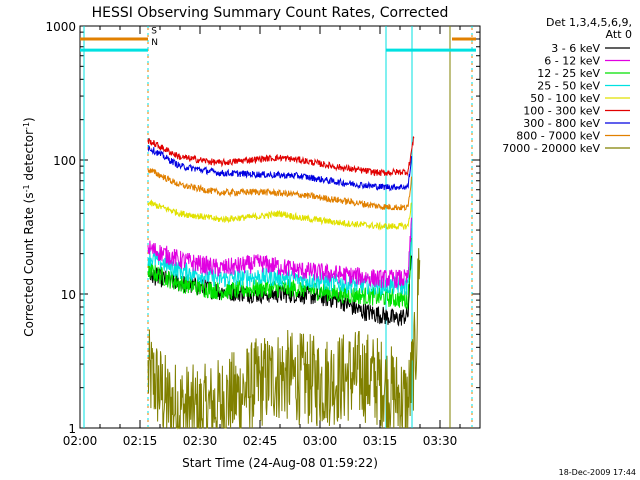 This screenshot has height=480, width=640. Describe the element at coordinates (200, 441) in the screenshot. I see `x-tick-label: 02:30` at that location.